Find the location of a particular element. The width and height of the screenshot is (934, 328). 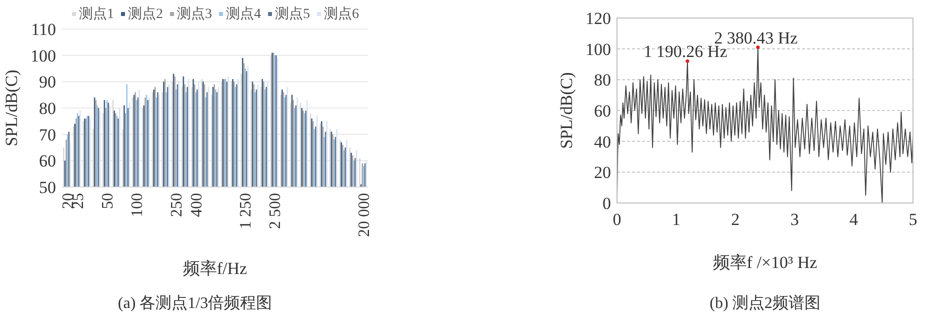

x-tick-label: 250 is located at coordinates (177, 205).